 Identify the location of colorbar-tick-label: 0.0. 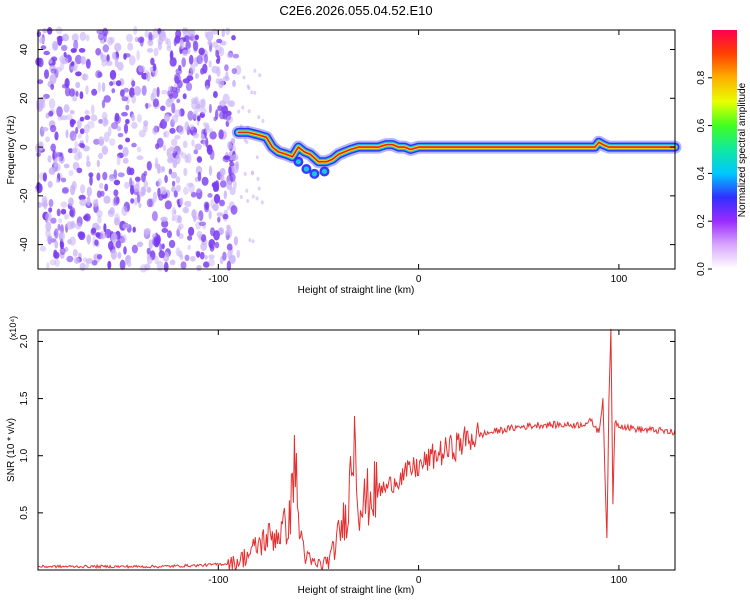
(701, 269).